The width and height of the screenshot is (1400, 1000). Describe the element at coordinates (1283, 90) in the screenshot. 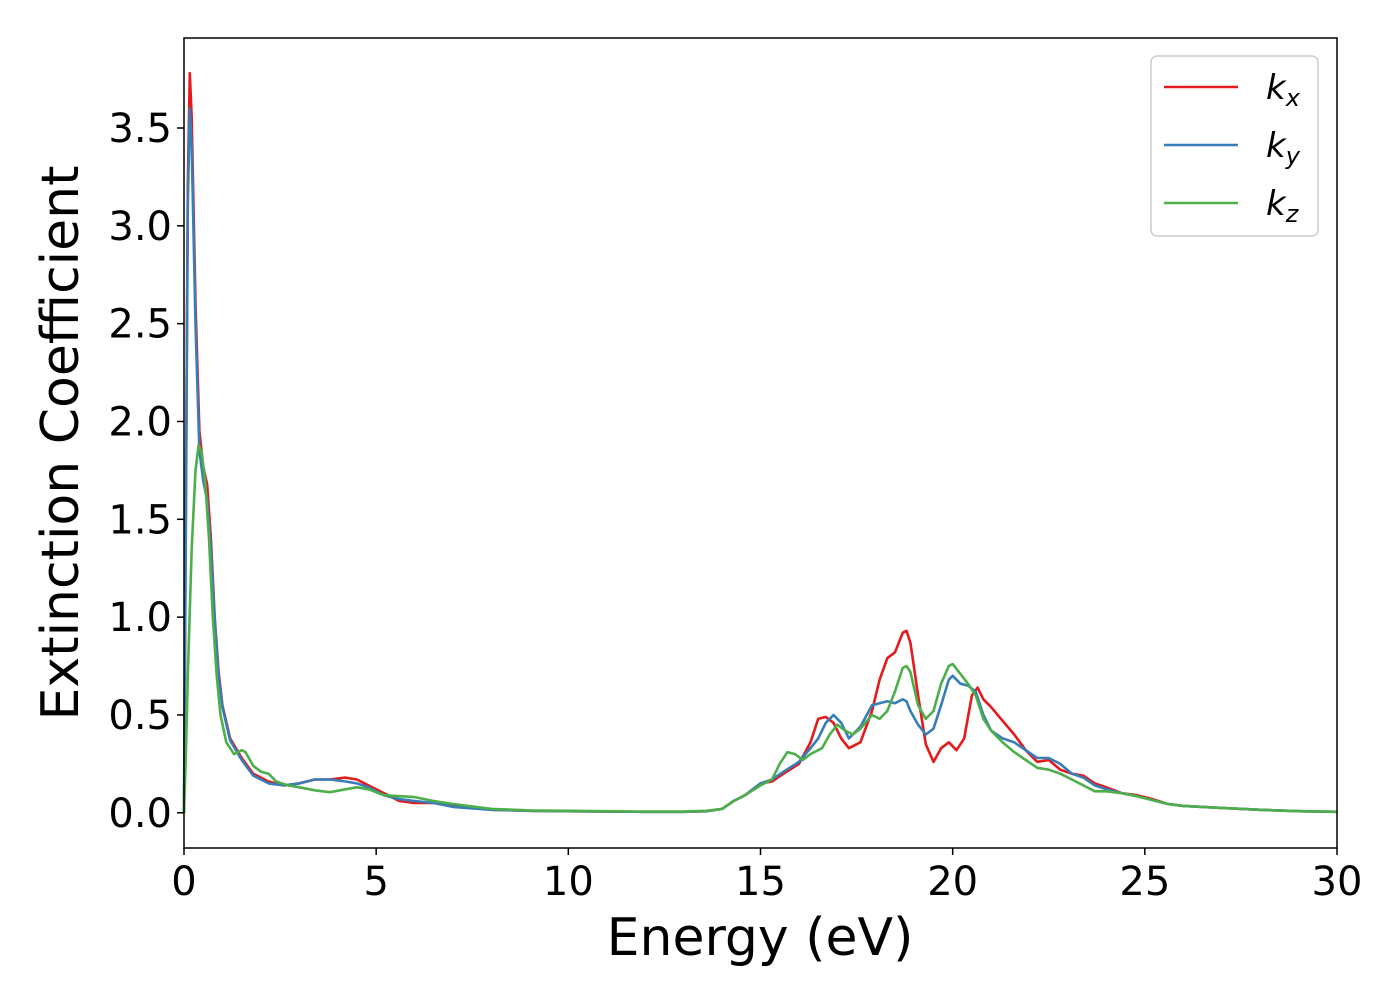

I see `legend-label-kx: kx` at that location.